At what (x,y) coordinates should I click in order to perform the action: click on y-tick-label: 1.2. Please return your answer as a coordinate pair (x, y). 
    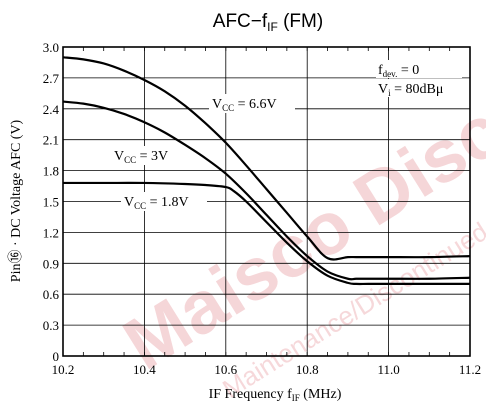
    Looking at the image, I should click on (51, 232).